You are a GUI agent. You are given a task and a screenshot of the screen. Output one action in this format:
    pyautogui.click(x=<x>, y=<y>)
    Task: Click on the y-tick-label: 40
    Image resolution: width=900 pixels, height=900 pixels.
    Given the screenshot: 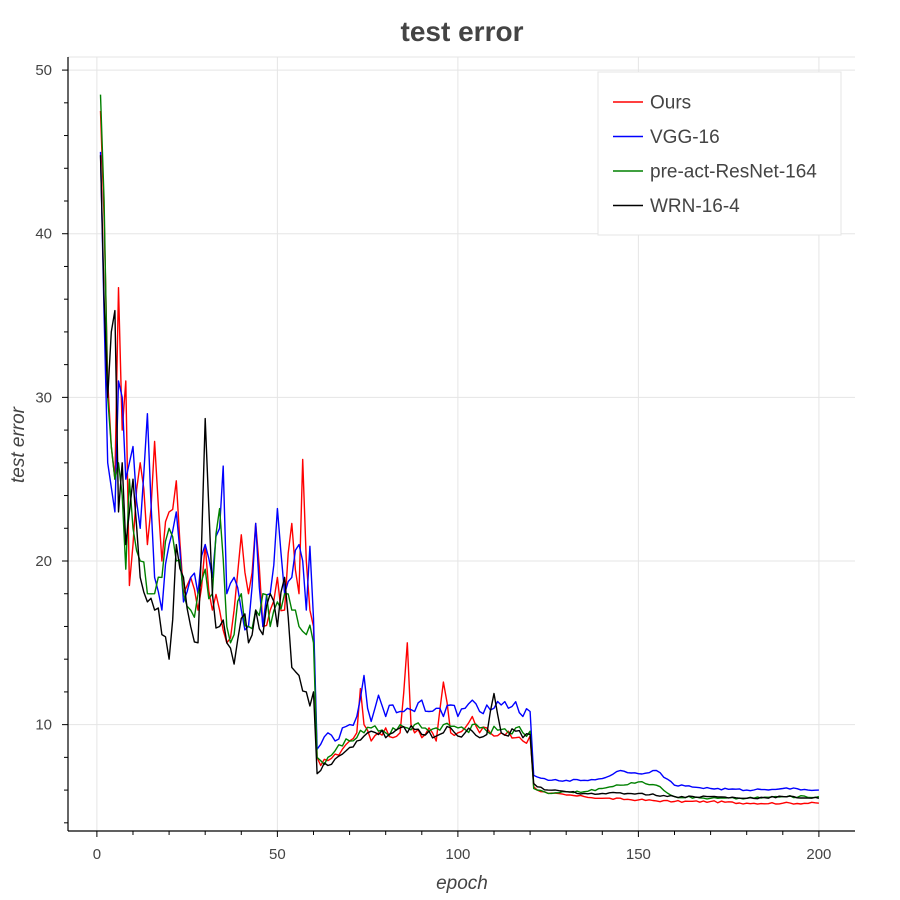 What is the action you would take?
    pyautogui.click(x=43, y=234)
    